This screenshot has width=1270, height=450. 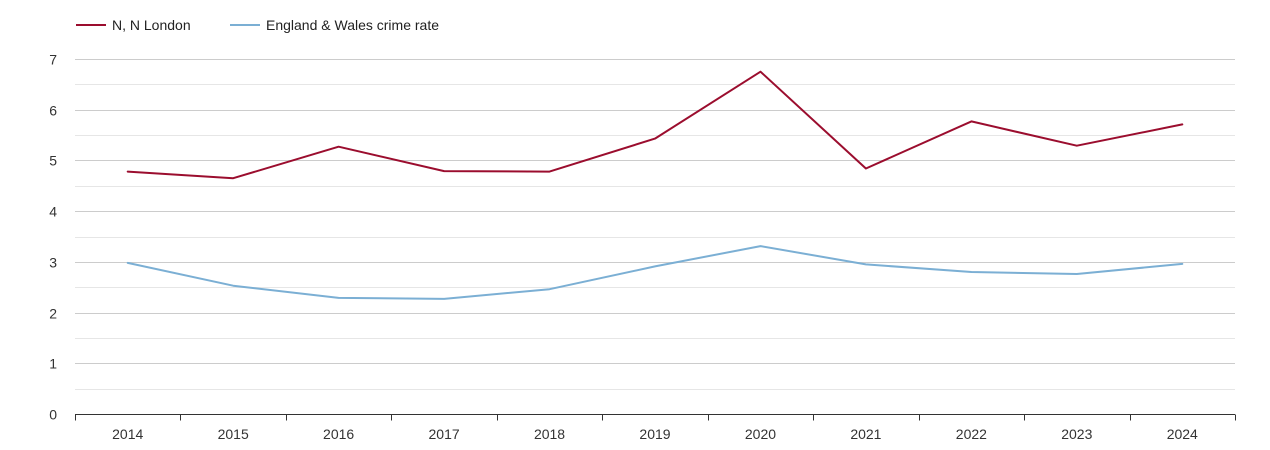 I want to click on series-line-england-wales-crime-rate, so click(x=655, y=272).